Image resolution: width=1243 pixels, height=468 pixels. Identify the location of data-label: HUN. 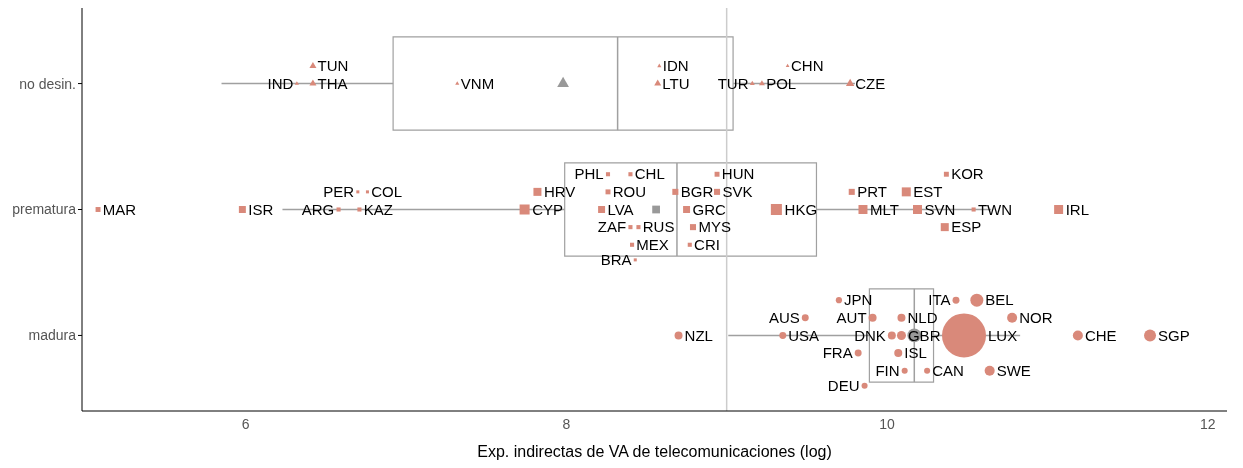
(738, 174).